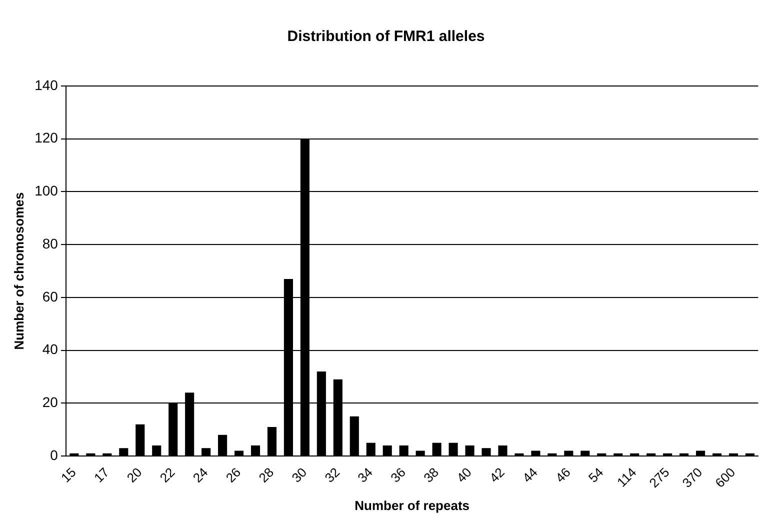 This screenshot has height=526, width=772. Describe the element at coordinates (233, 475) in the screenshot. I see `x-tick-label: 26` at that location.